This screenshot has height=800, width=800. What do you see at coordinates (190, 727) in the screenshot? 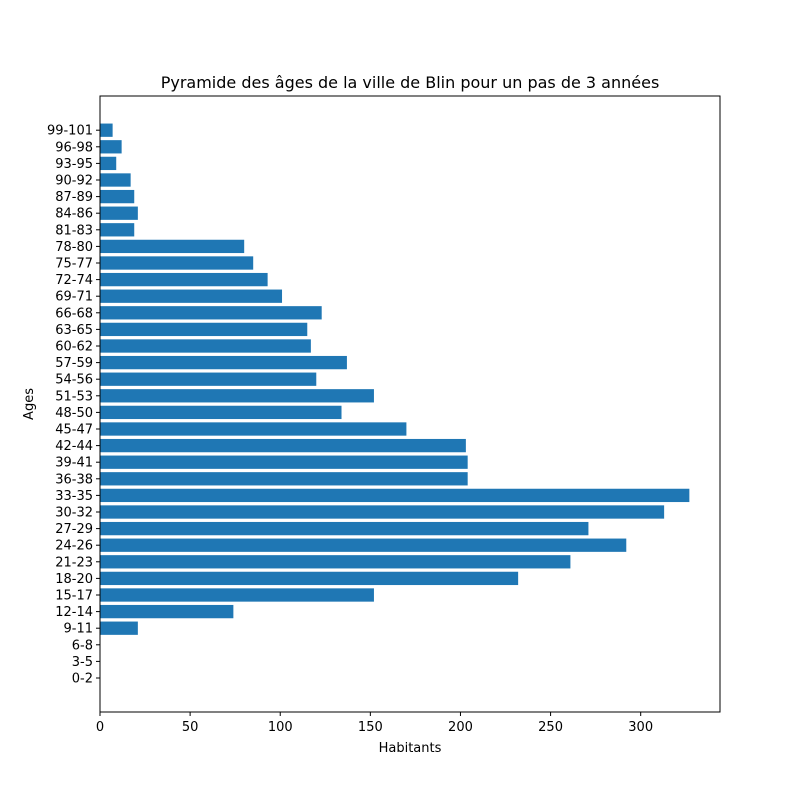
I see `x-tick-label: 50` at bounding box center [190, 727].